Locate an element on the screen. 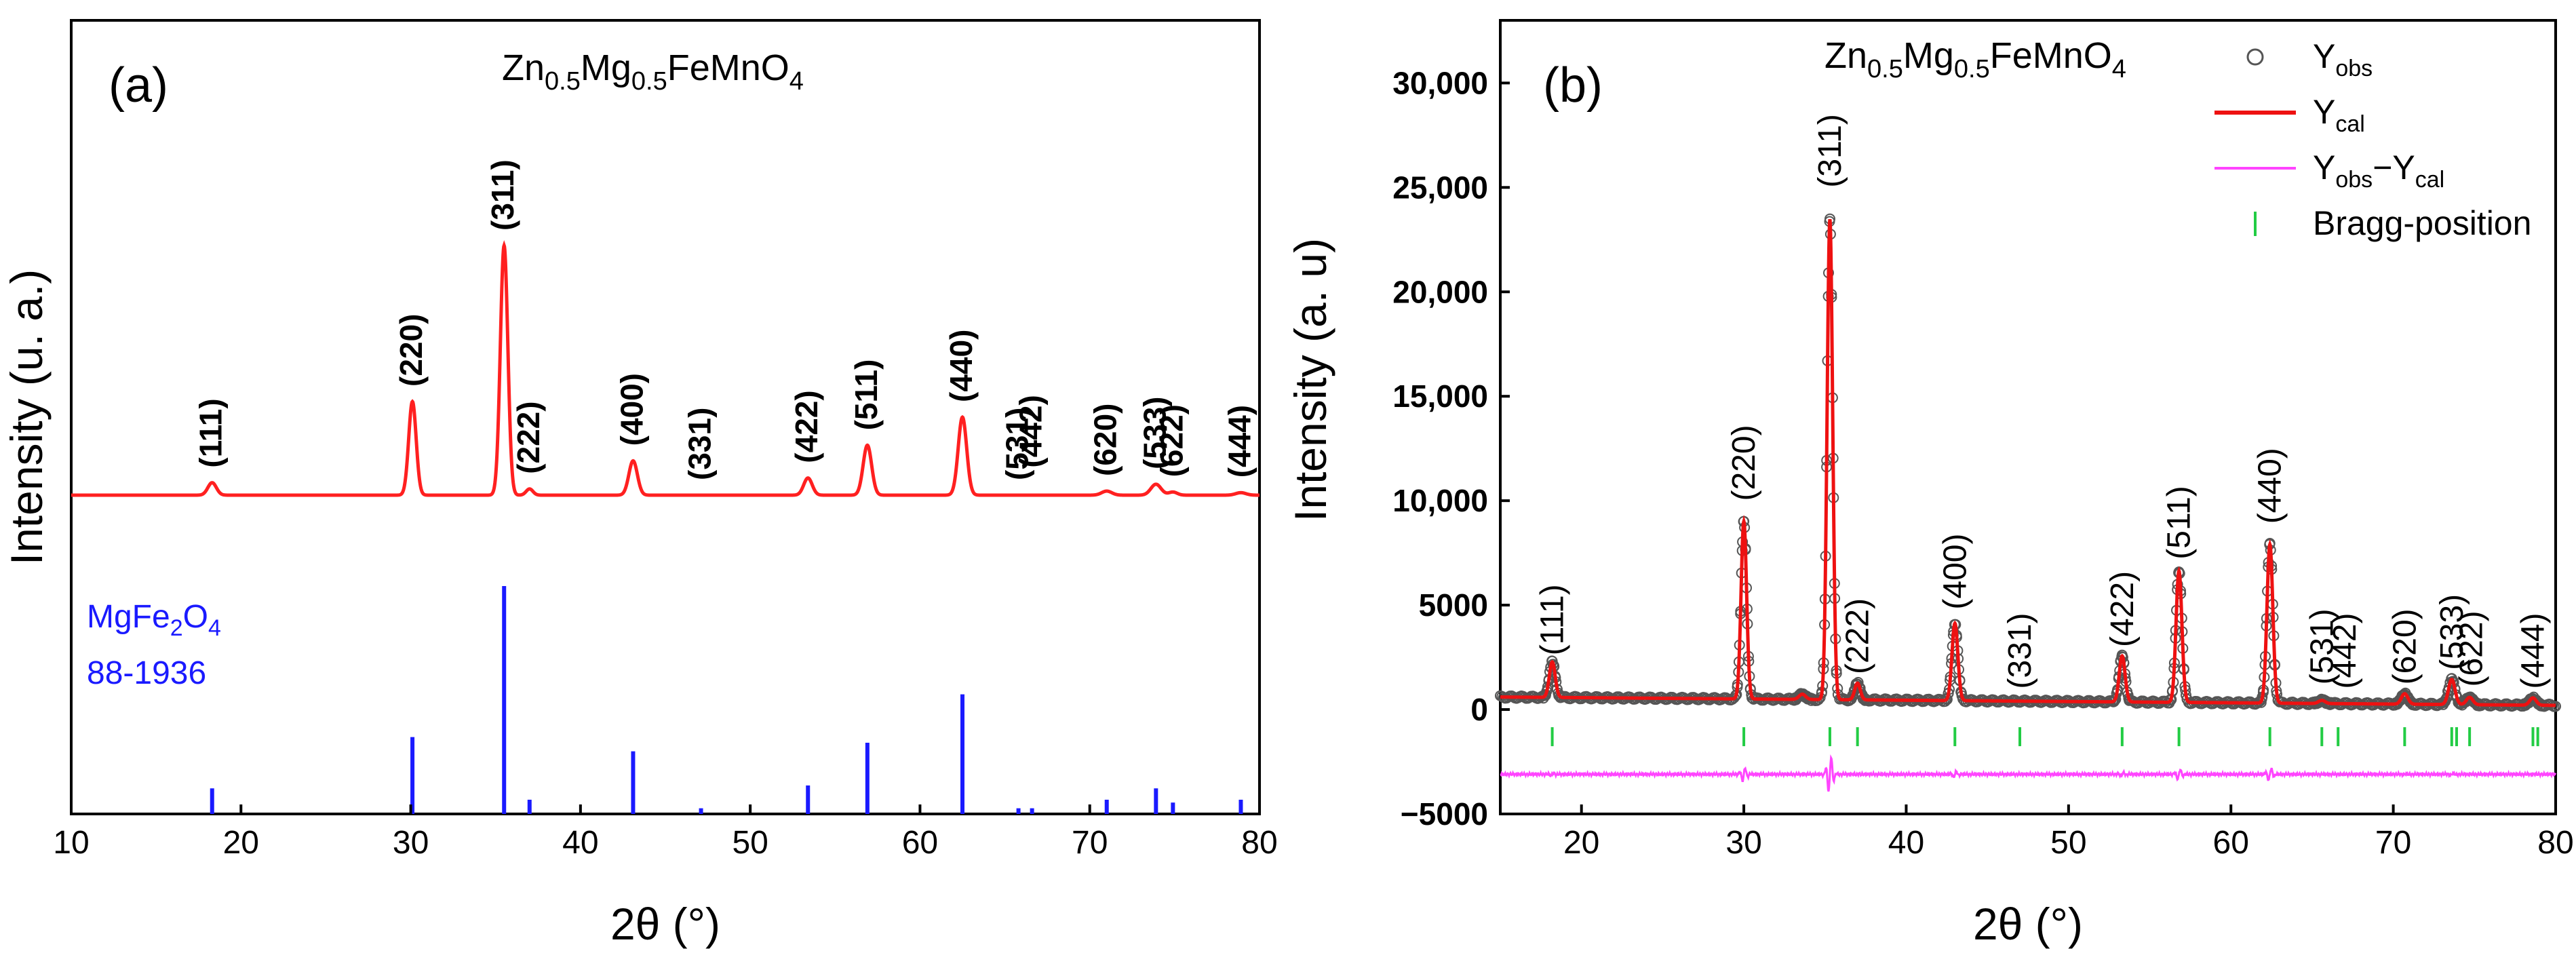 The image size is (2576, 972). y-tick-label: 5000 is located at coordinates (1453, 605).